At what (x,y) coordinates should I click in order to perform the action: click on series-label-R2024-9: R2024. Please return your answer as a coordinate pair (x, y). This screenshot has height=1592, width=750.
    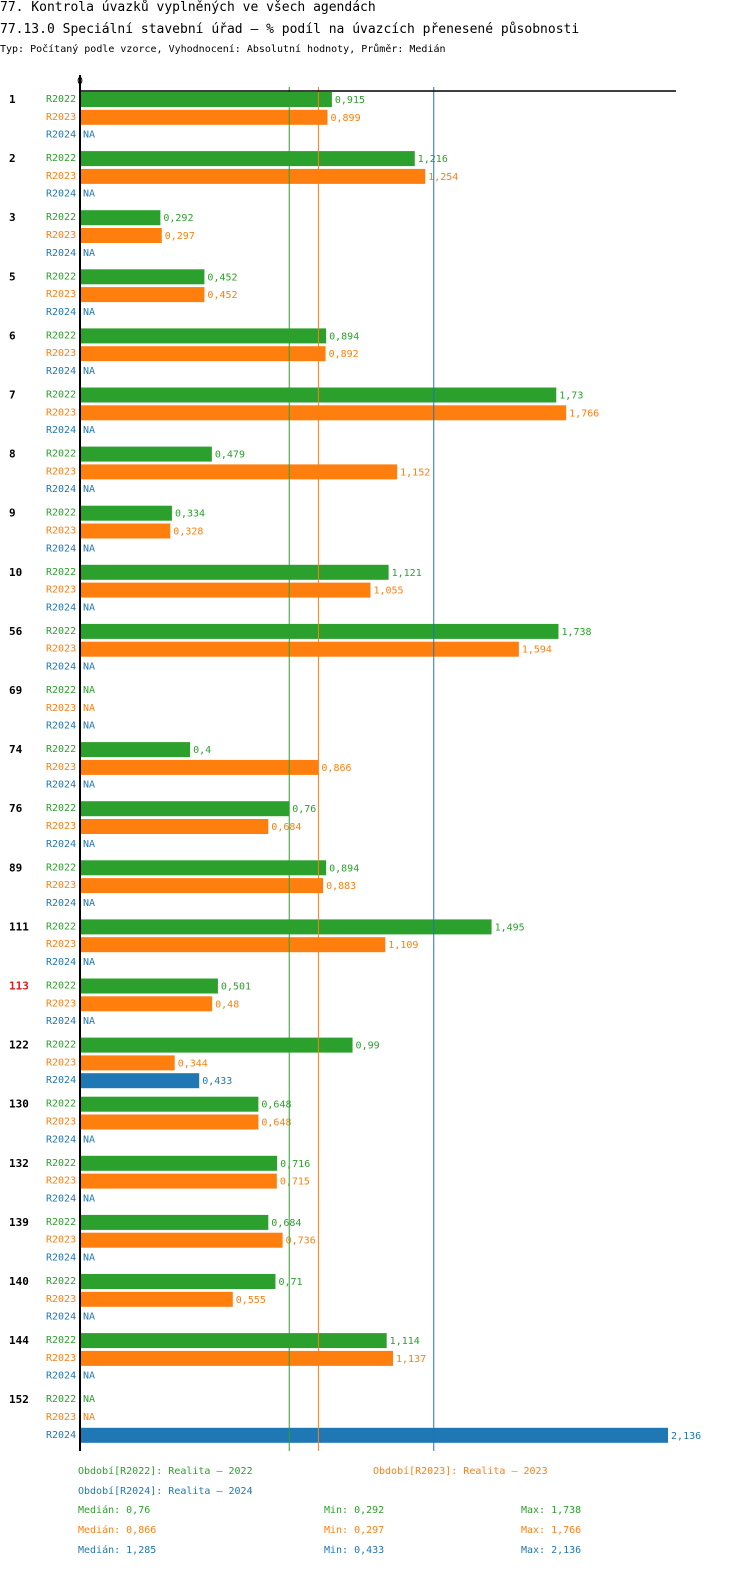
    Looking at the image, I should click on (61, 548).